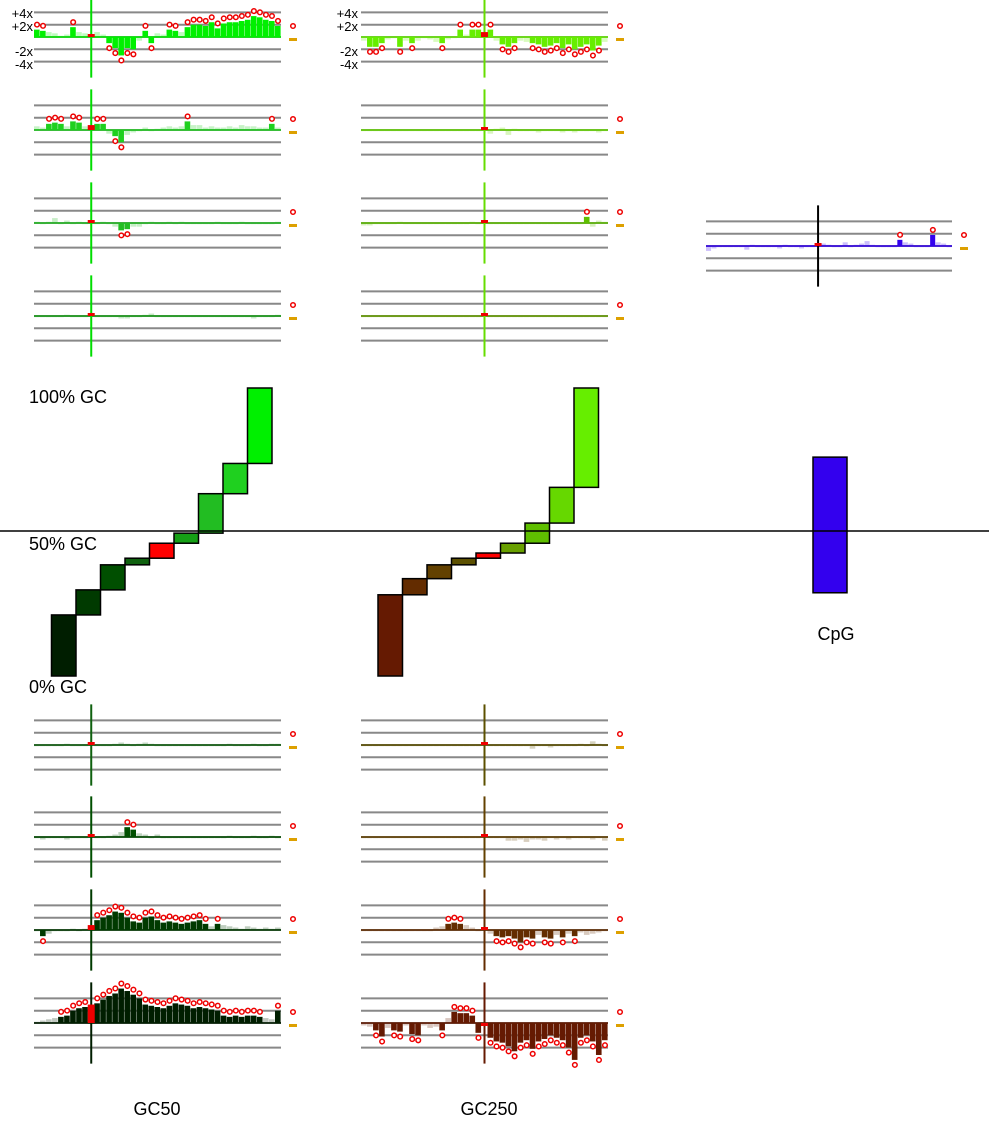 The image size is (989, 1122). I want to click on cpg-track, so click(837, 246).